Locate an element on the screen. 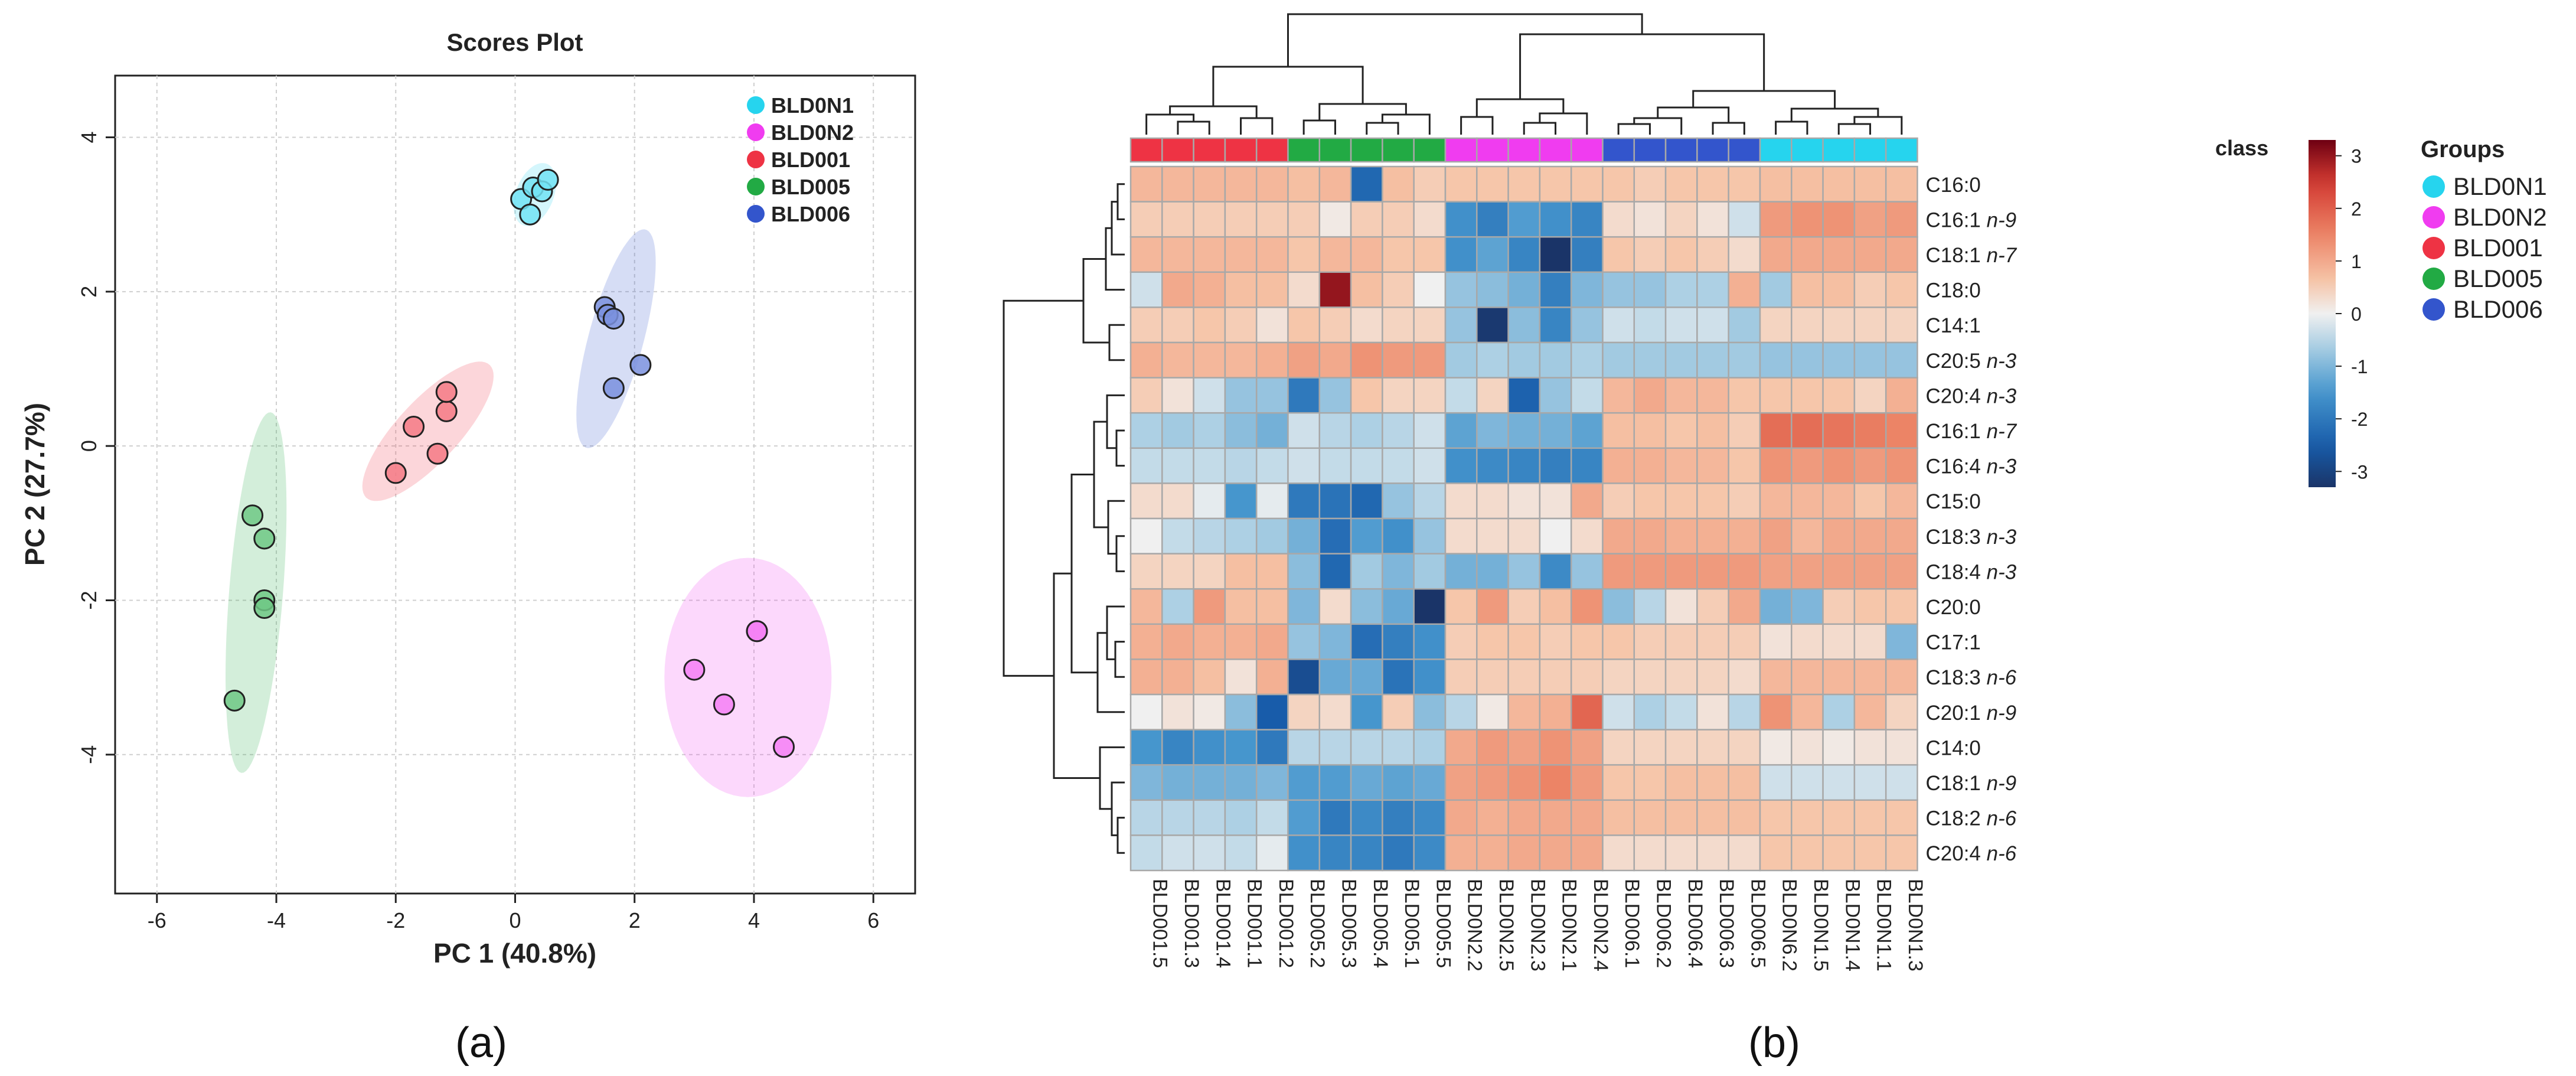 The height and width of the screenshot is (1076, 2576). point-bld005 is located at coordinates (264, 538).